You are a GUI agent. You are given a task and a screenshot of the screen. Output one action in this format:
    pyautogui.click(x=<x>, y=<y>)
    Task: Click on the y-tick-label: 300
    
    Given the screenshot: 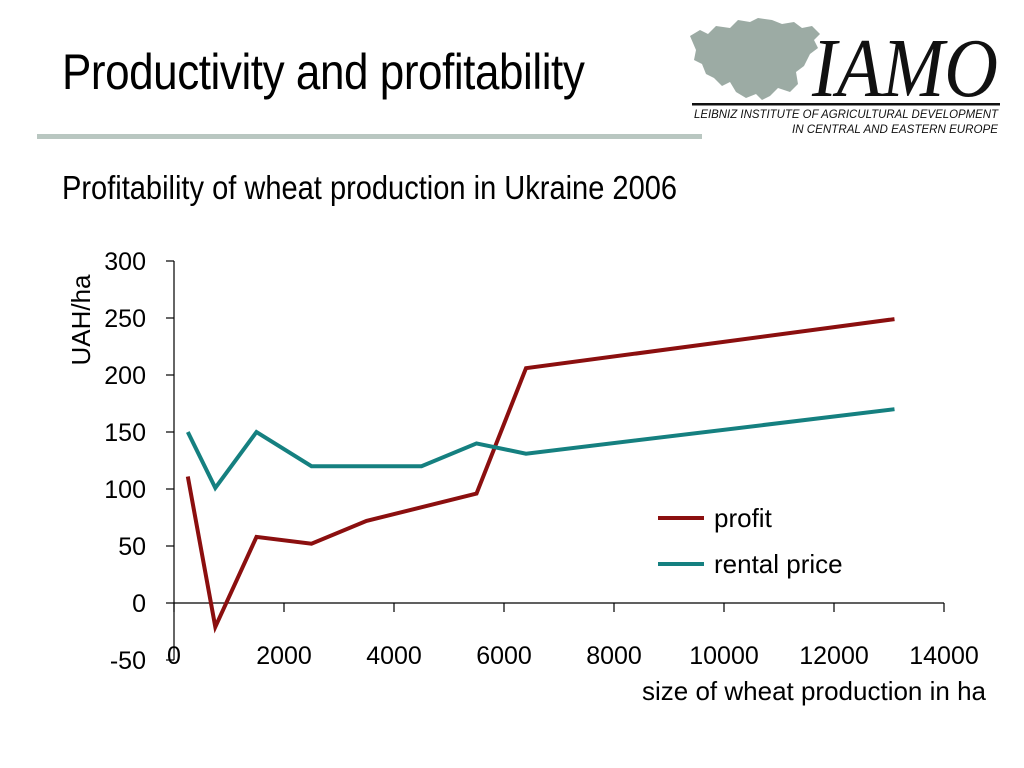 What is the action you would take?
    pyautogui.click(x=125, y=262)
    